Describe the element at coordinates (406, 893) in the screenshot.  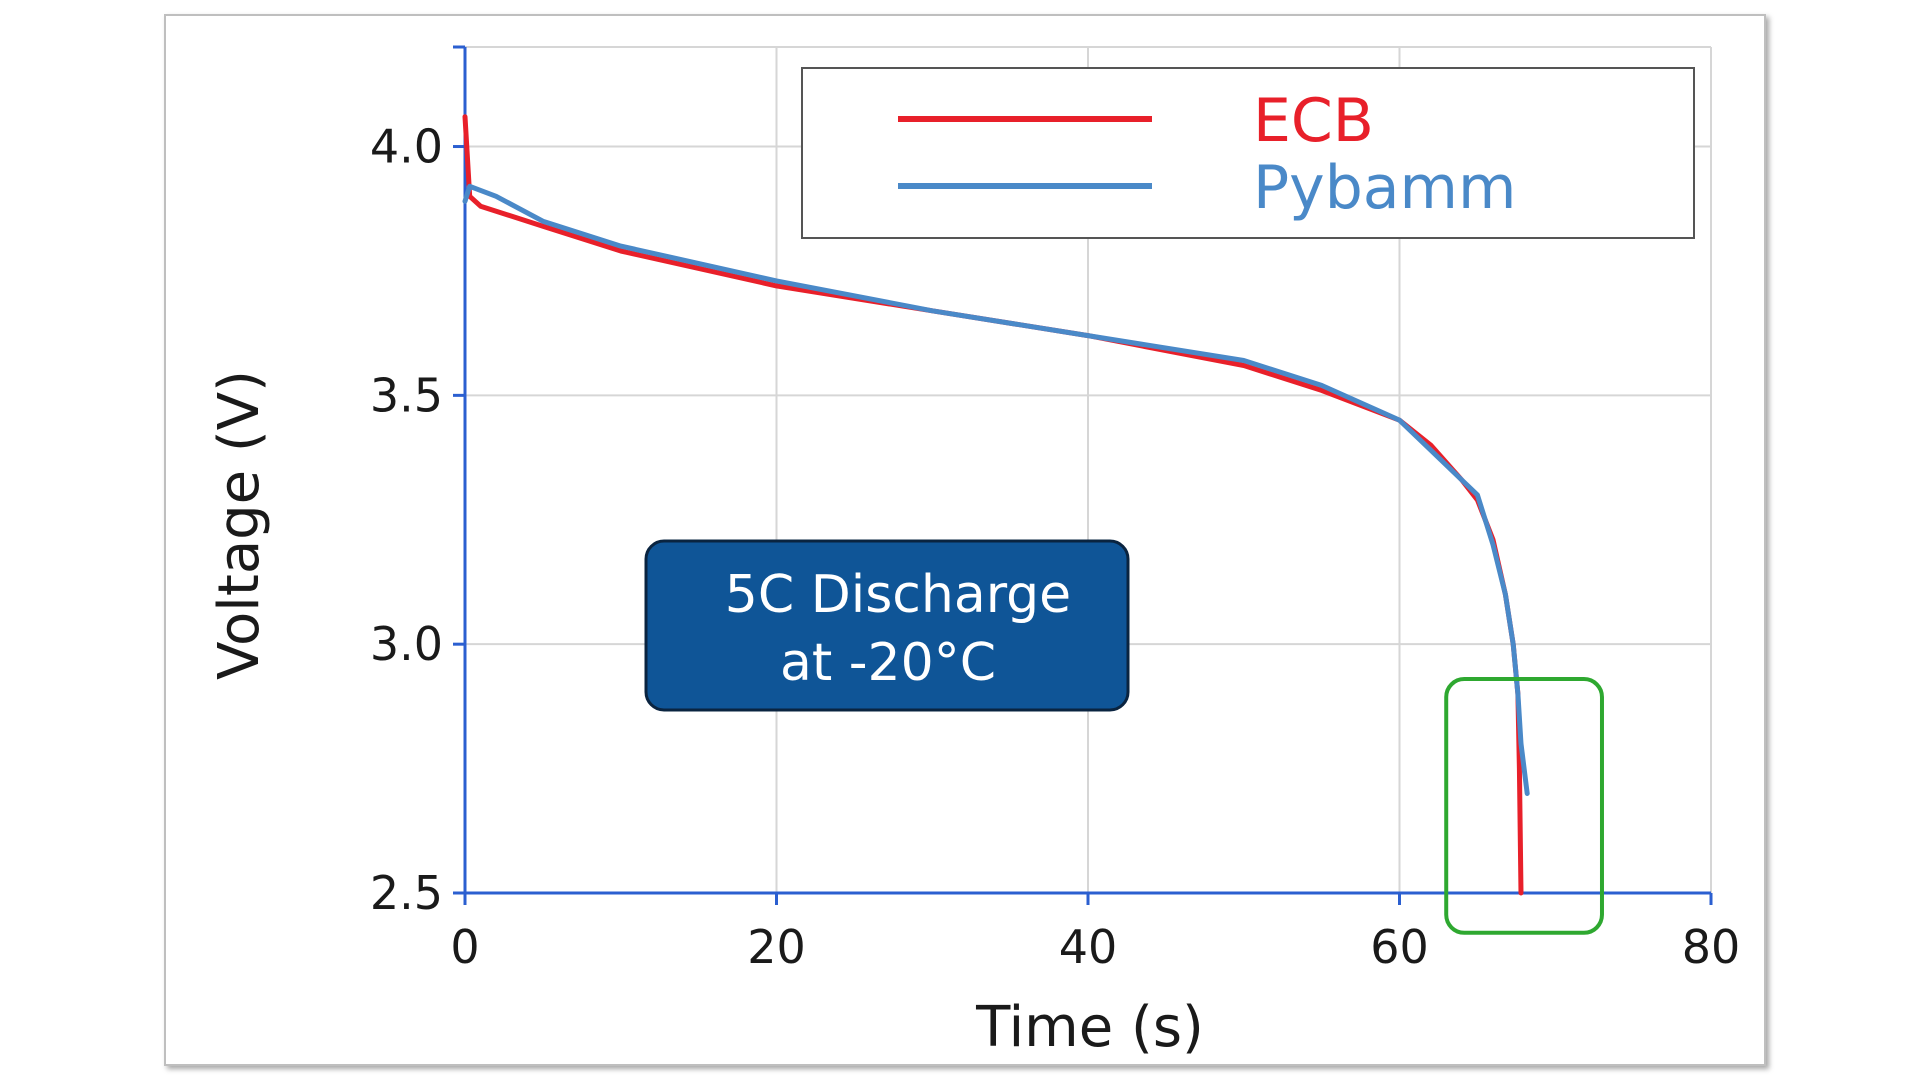
I see `y-tick-label-2.5: 2.5` at that location.